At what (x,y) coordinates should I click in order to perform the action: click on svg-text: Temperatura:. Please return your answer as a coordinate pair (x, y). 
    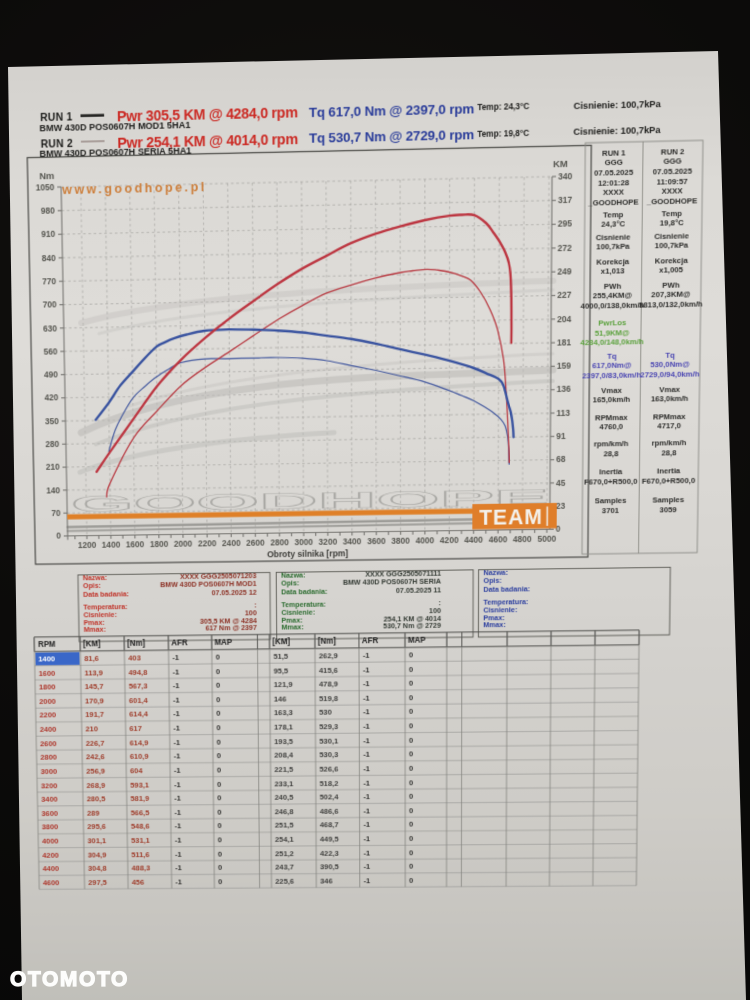
    Looking at the image, I should click on (505, 601).